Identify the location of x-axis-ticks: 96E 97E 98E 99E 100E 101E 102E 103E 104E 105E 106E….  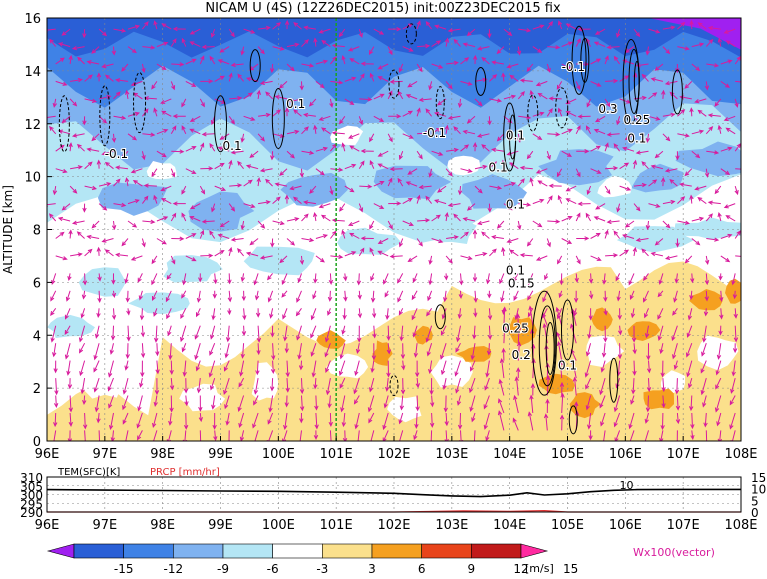
(396, 449).